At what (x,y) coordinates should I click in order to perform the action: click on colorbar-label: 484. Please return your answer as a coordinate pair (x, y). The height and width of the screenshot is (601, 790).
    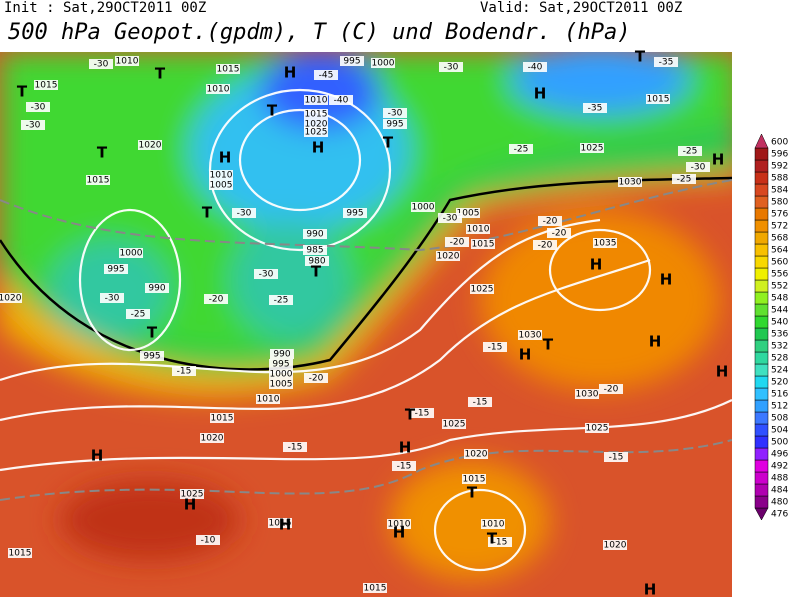
    Looking at the image, I should click on (779, 491).